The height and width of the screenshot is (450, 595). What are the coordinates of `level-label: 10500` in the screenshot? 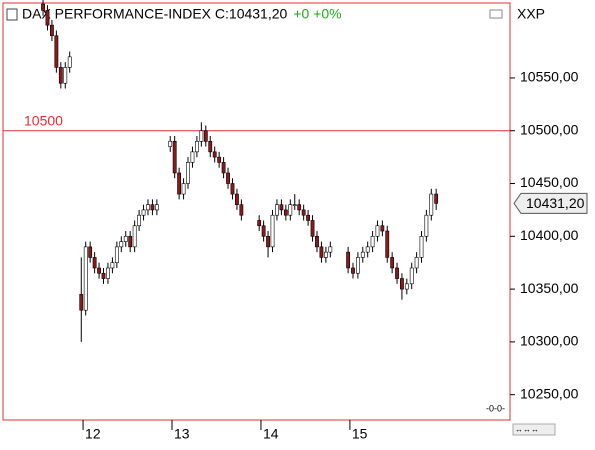 It's located at (43, 120).